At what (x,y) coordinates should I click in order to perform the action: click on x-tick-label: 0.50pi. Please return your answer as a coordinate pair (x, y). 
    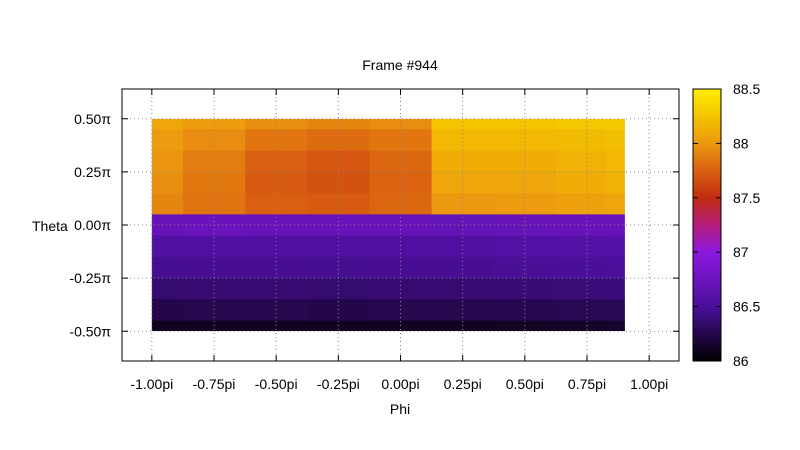
    Looking at the image, I should click on (525, 384).